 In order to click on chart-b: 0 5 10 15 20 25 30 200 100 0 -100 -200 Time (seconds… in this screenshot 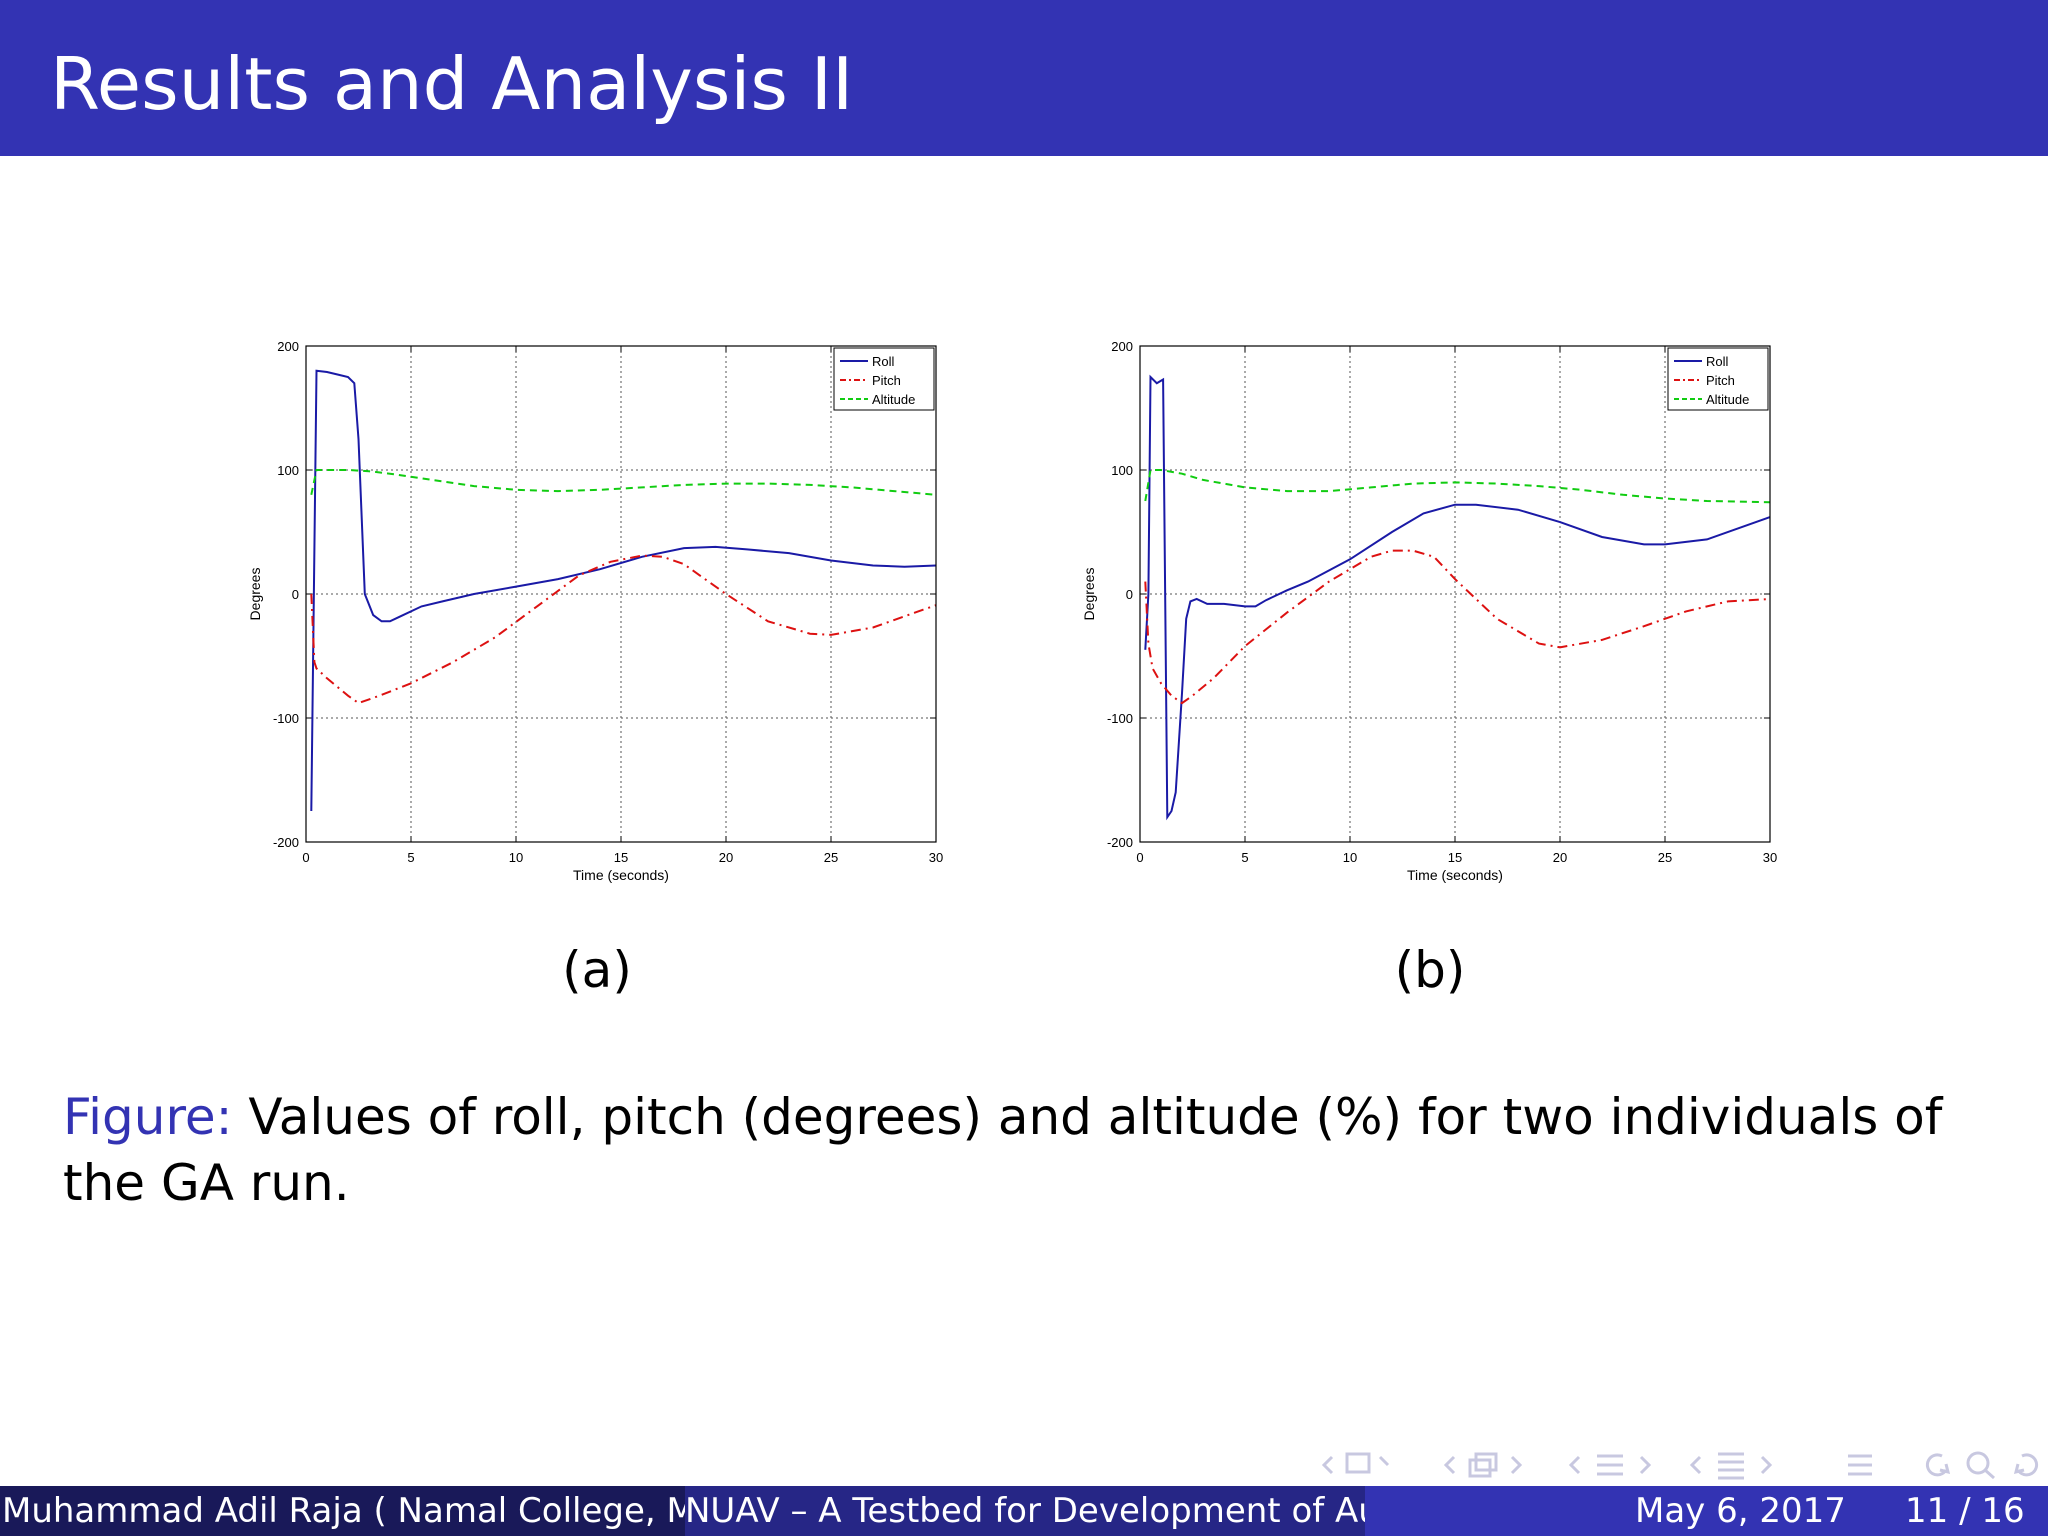, I will do `click(1440, 610)`.